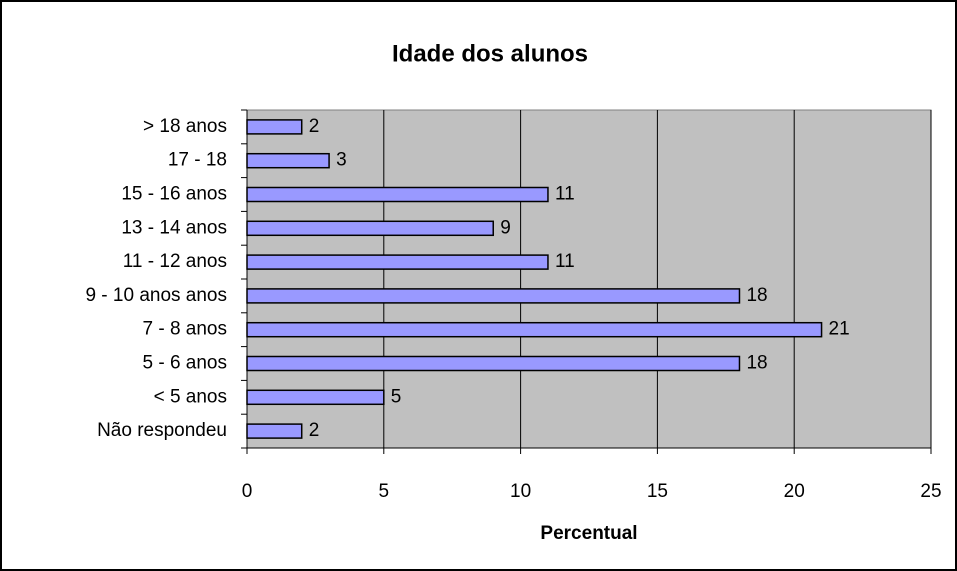 This screenshot has width=957, height=571. What do you see at coordinates (247, 491) in the screenshot?
I see `x-tick-label: 0` at bounding box center [247, 491].